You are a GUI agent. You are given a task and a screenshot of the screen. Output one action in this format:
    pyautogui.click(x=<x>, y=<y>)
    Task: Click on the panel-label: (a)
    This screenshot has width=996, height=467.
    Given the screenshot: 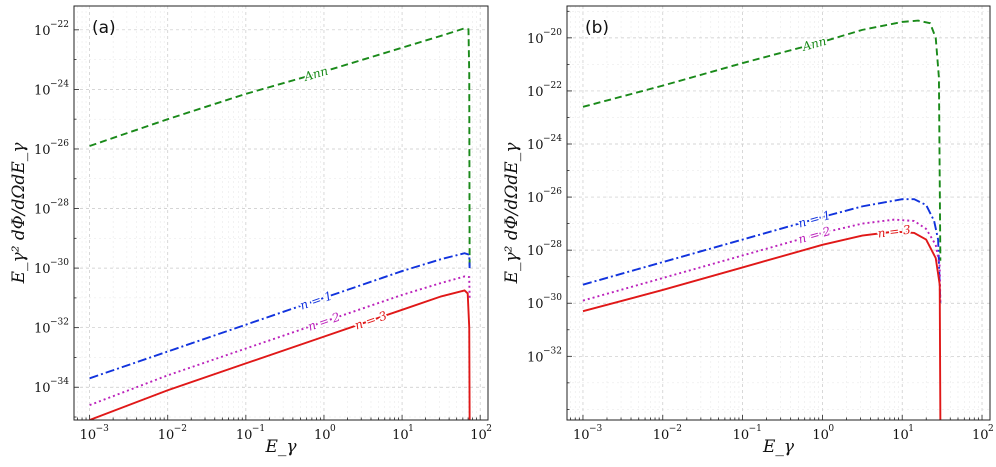 What is the action you would take?
    pyautogui.click(x=104, y=28)
    